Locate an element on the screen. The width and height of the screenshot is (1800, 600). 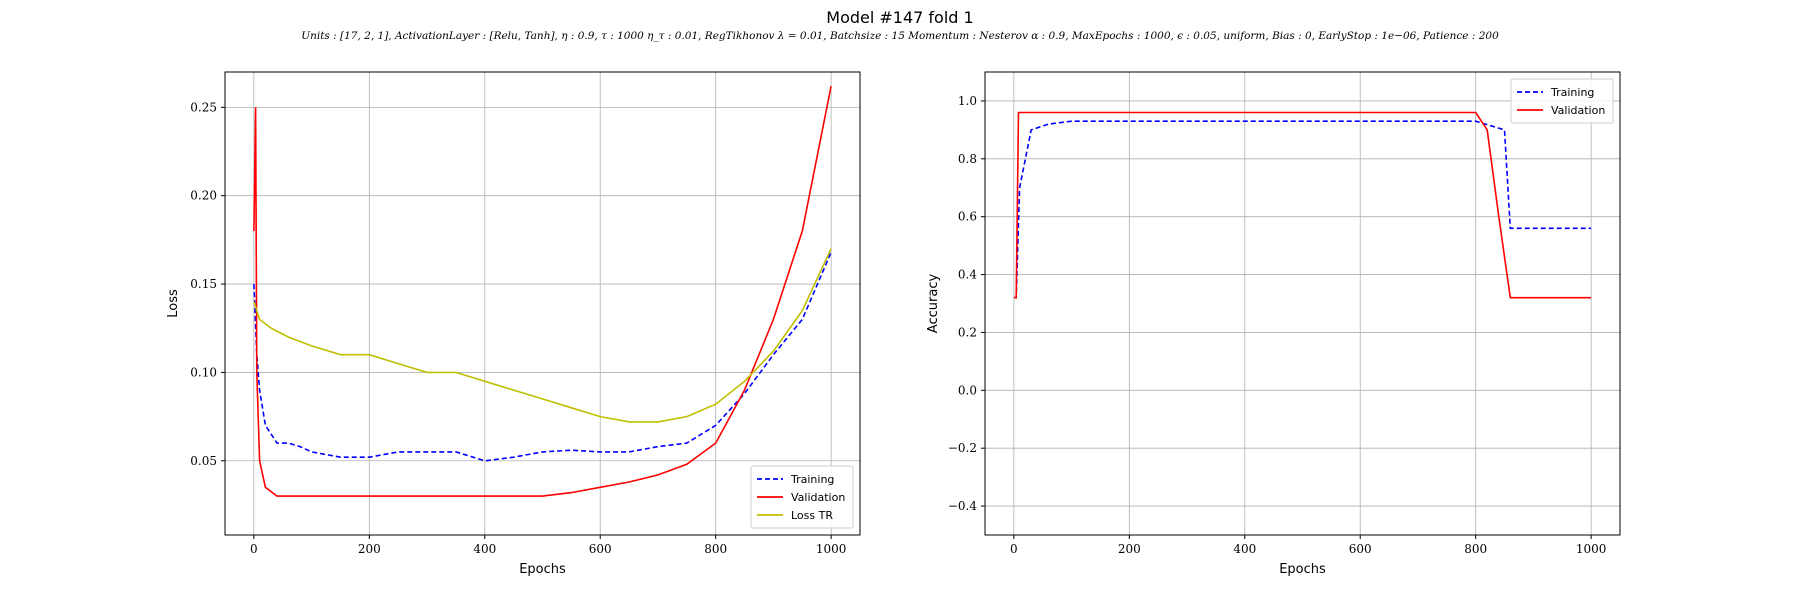
legend: Training Validation is located at coordinates (1562, 101).